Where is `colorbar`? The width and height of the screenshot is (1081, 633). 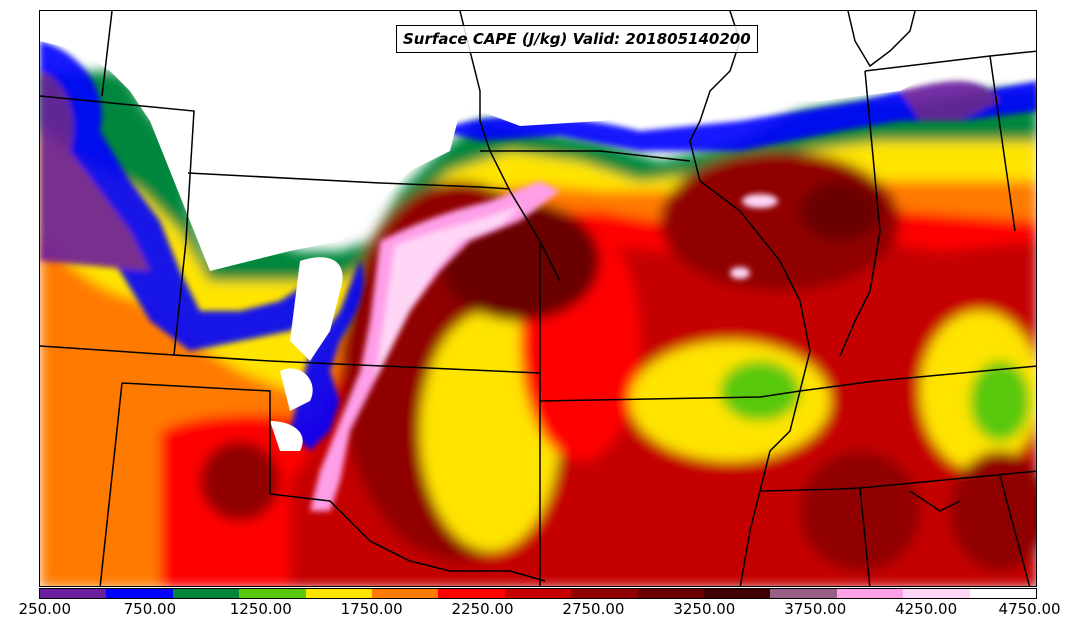 colorbar is located at coordinates (538, 593).